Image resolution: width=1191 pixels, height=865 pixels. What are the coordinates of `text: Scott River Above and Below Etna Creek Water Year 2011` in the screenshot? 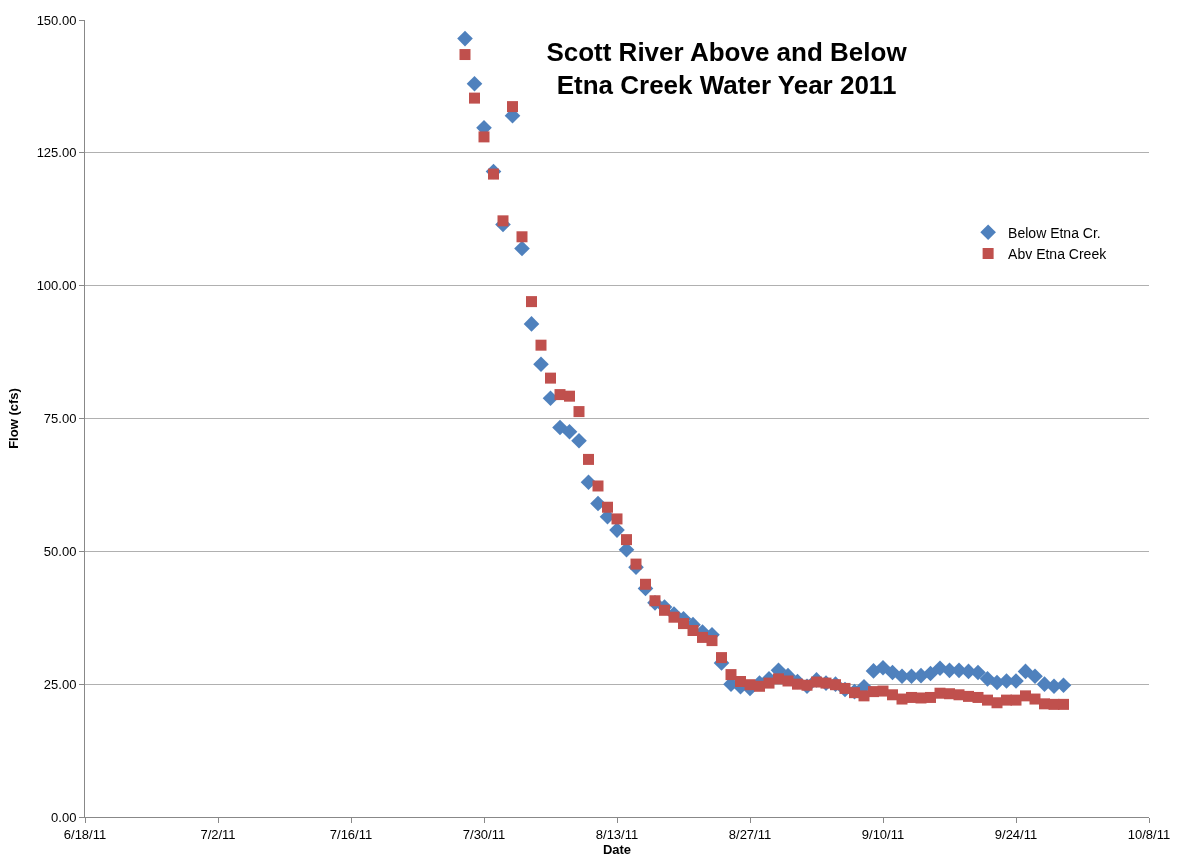 It's located at (727, 68).